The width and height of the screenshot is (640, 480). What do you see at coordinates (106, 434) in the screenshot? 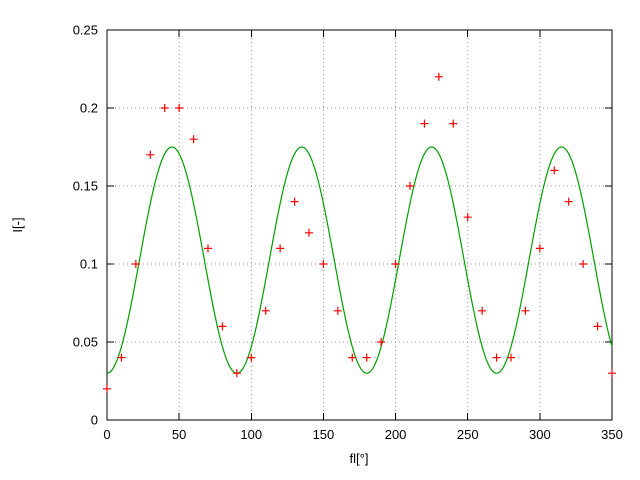
I see `x-tick-label: 0` at bounding box center [106, 434].